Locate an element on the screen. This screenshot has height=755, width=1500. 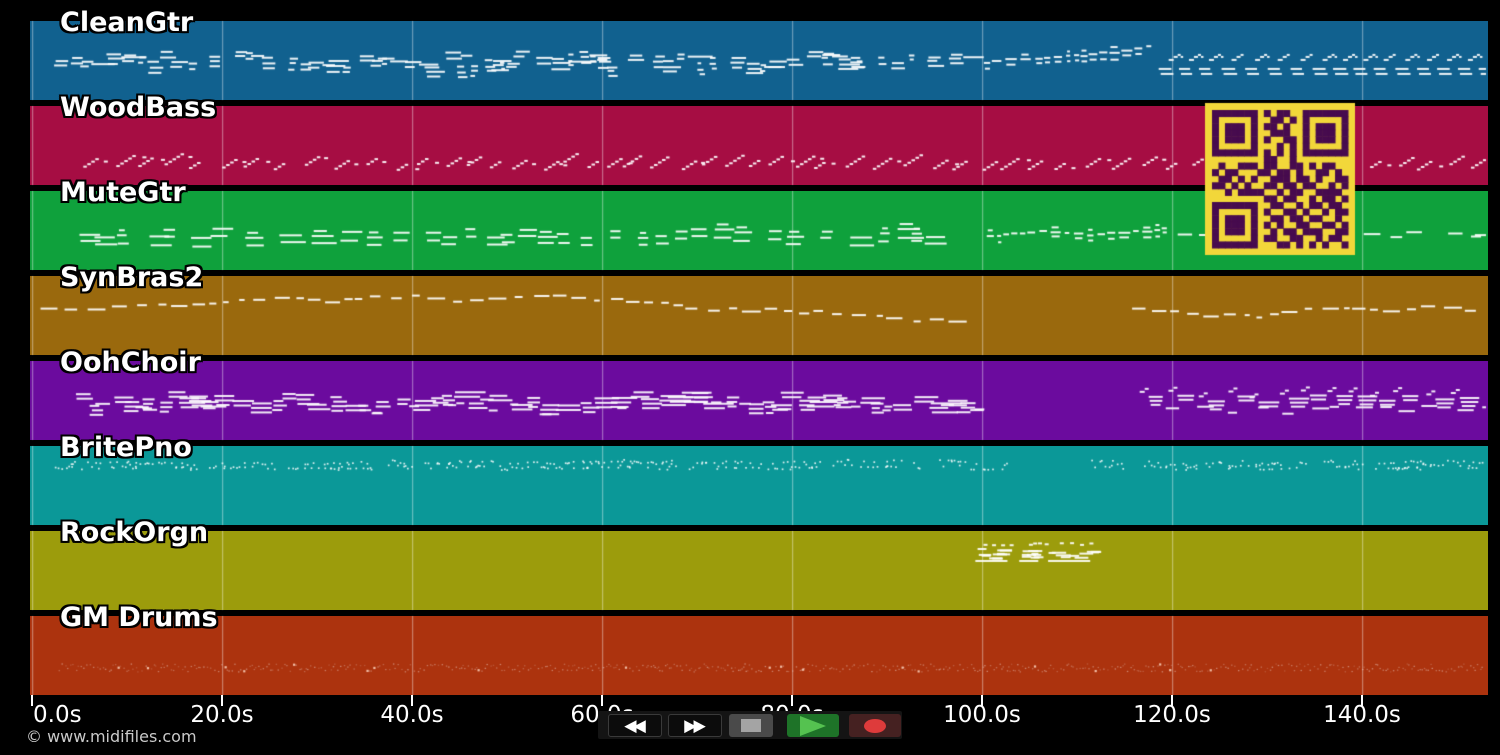
fast-forward-button: ▶▶ is located at coordinates (695, 725).